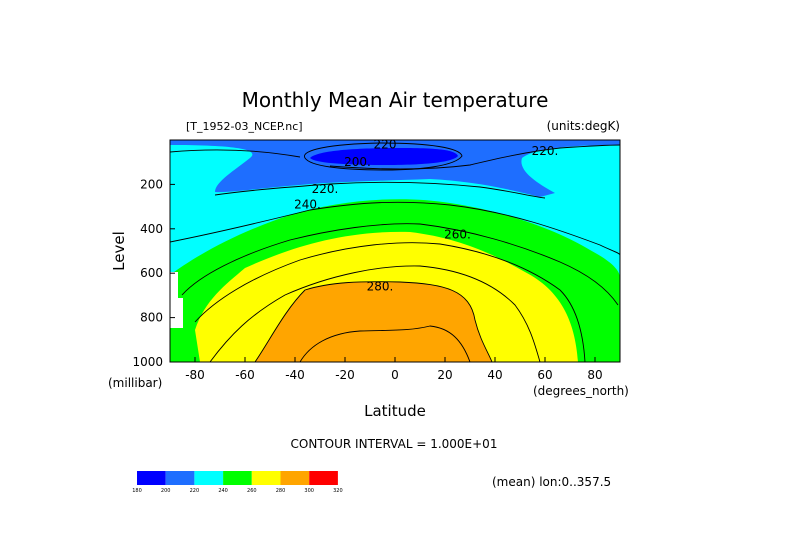  I want to click on contour-labels: 220 220.200.220.240.260.280., so click(426, 215).